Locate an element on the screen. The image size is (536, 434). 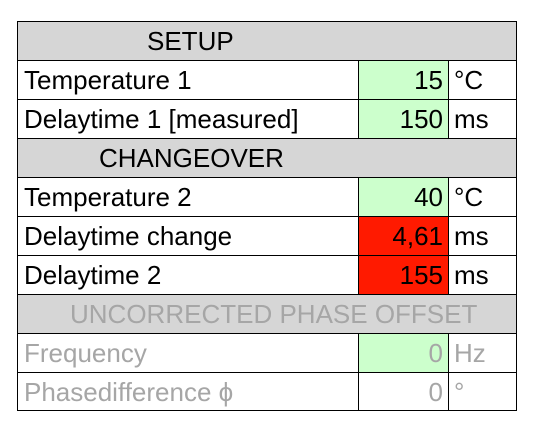
label-delaytime-change: Delaytime change is located at coordinates (188, 236).